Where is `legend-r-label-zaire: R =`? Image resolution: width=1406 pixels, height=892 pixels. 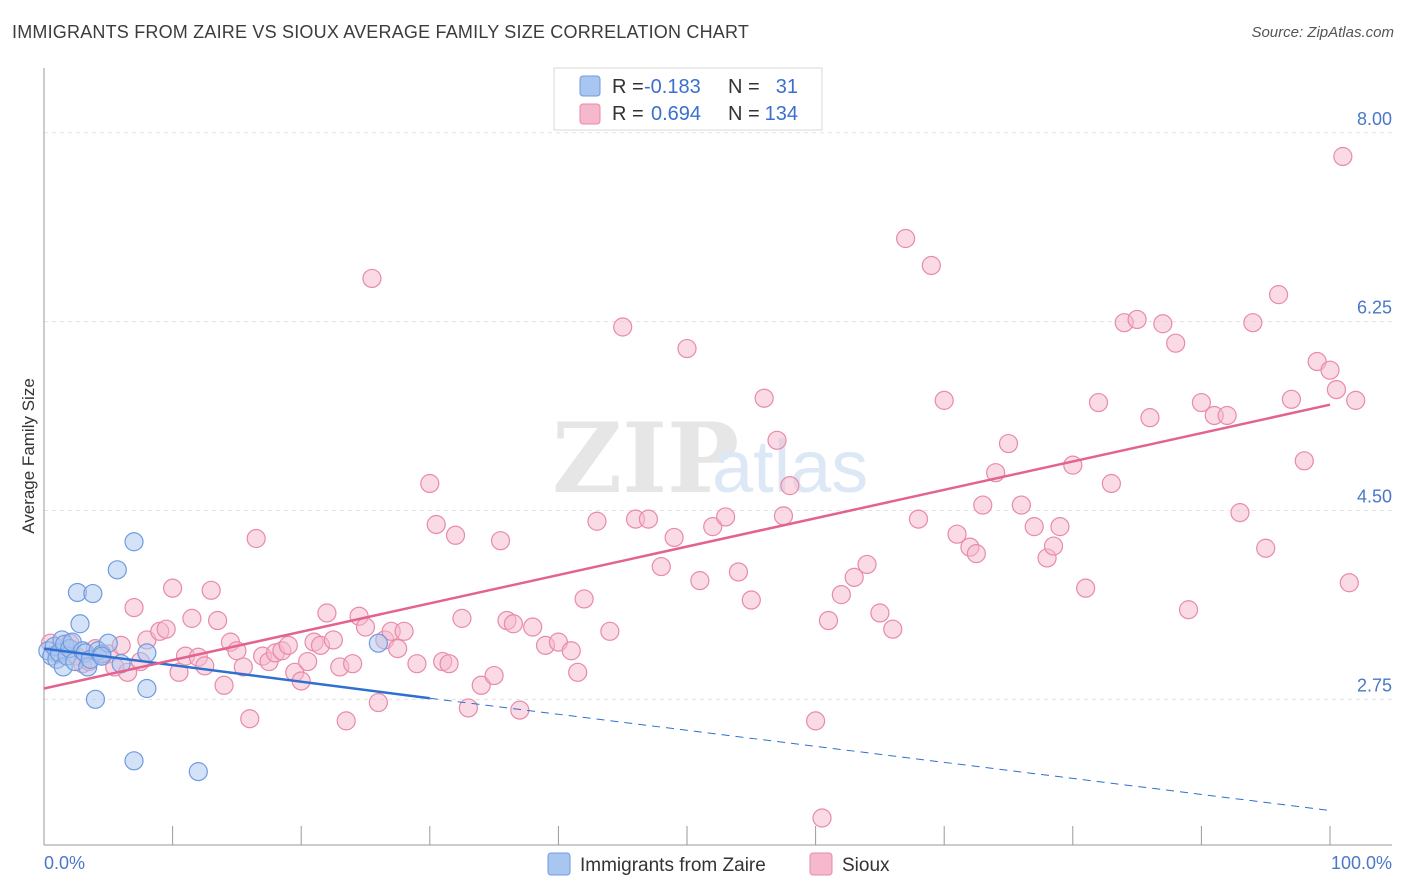
legend-r-label-zaire: R = is located at coordinates (628, 87).